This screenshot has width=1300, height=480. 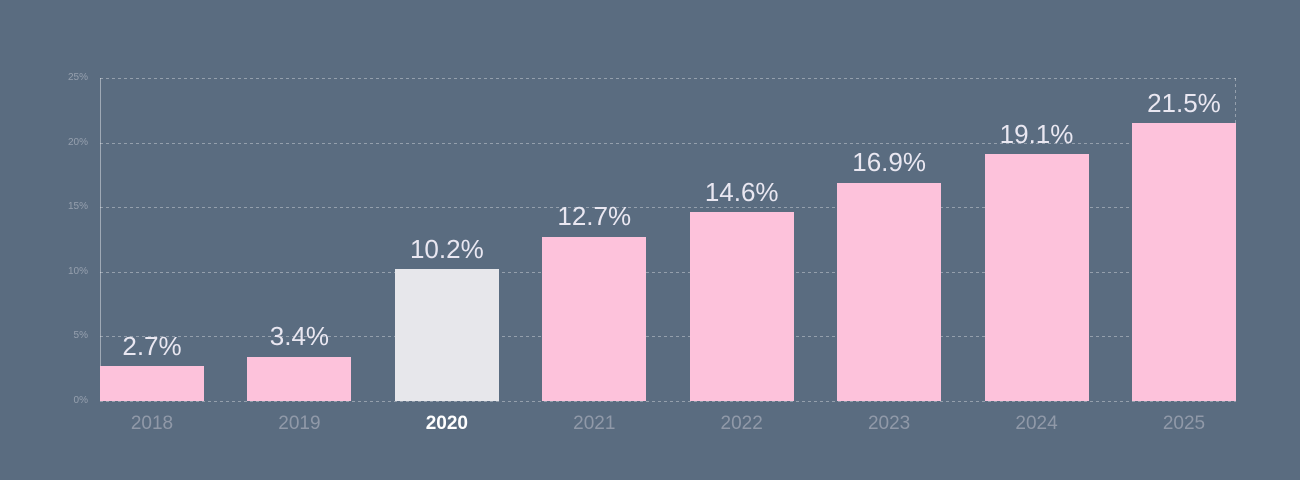 I want to click on x-axis-labels: 2018 2019 2020 2021 2022 2023 2024 2025, so click(x=668, y=424).